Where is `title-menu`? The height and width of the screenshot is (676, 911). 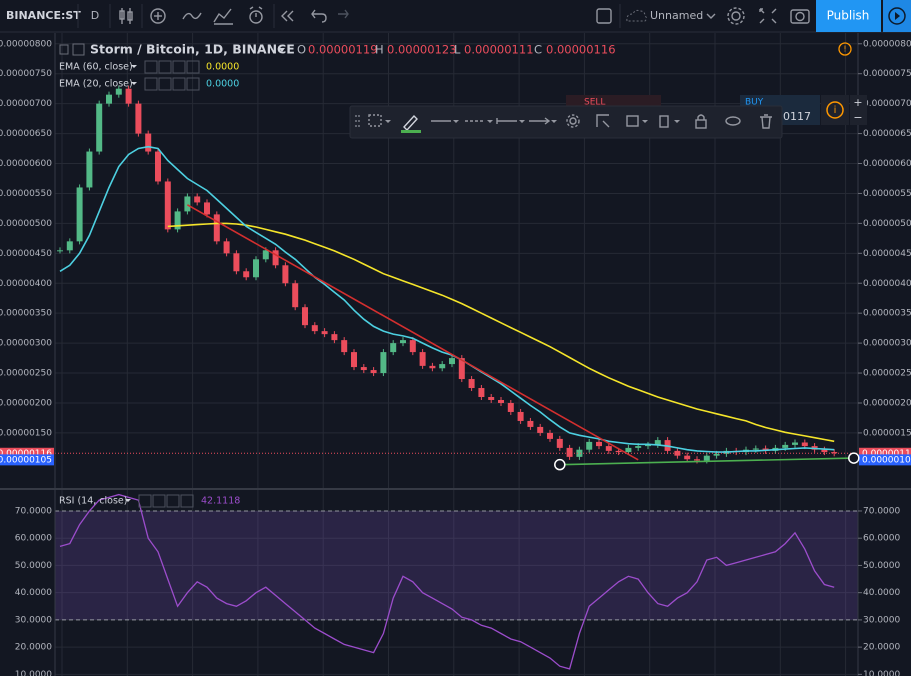
title-menu is located at coordinates (282, 50).